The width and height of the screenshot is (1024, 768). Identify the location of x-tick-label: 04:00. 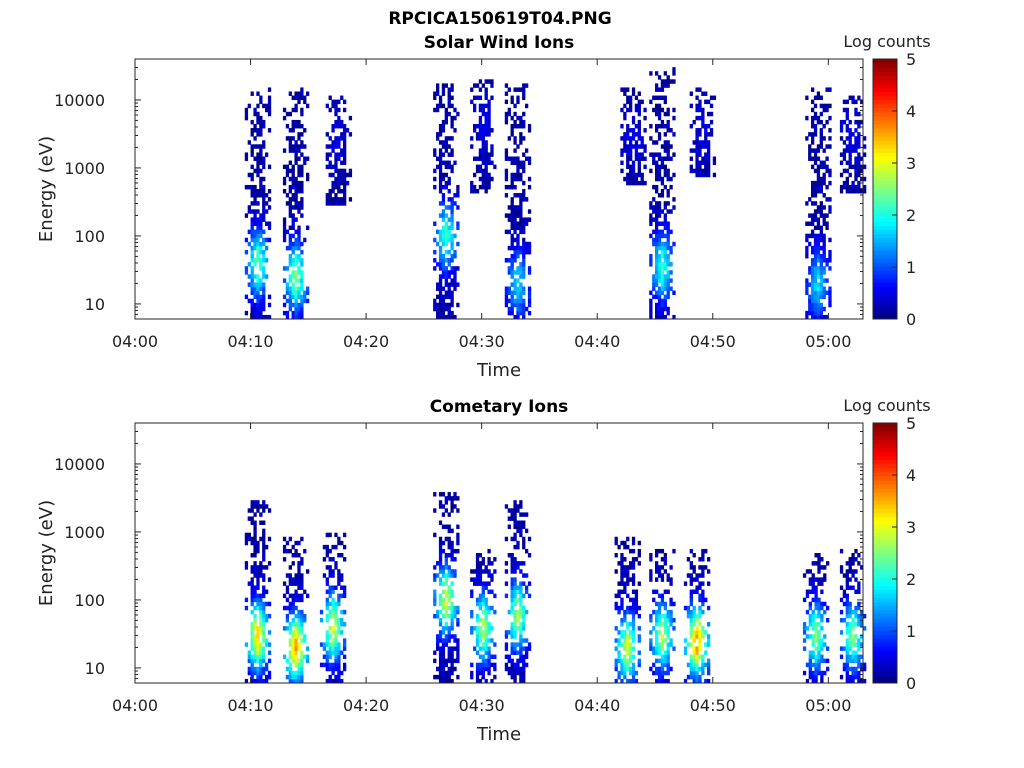
(135, 705).